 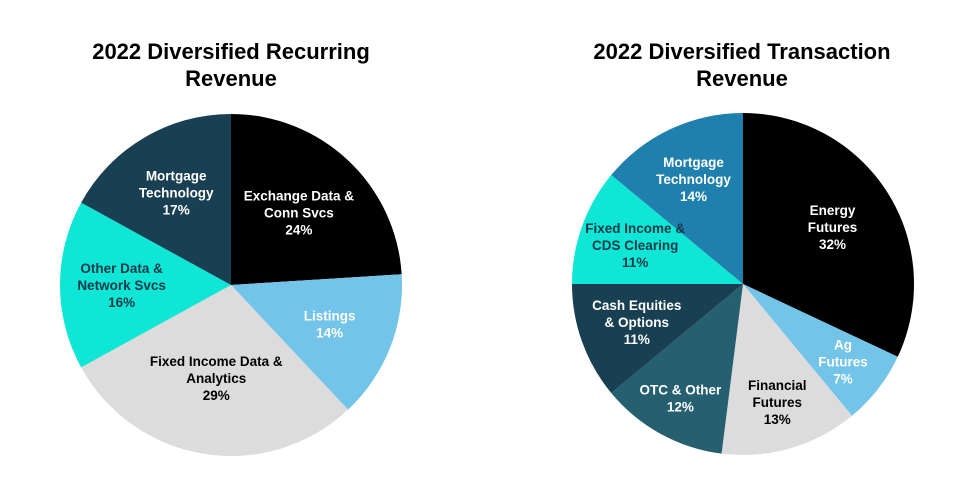 I want to click on slice-label-line: Fixed Income Data &, so click(x=216, y=361).